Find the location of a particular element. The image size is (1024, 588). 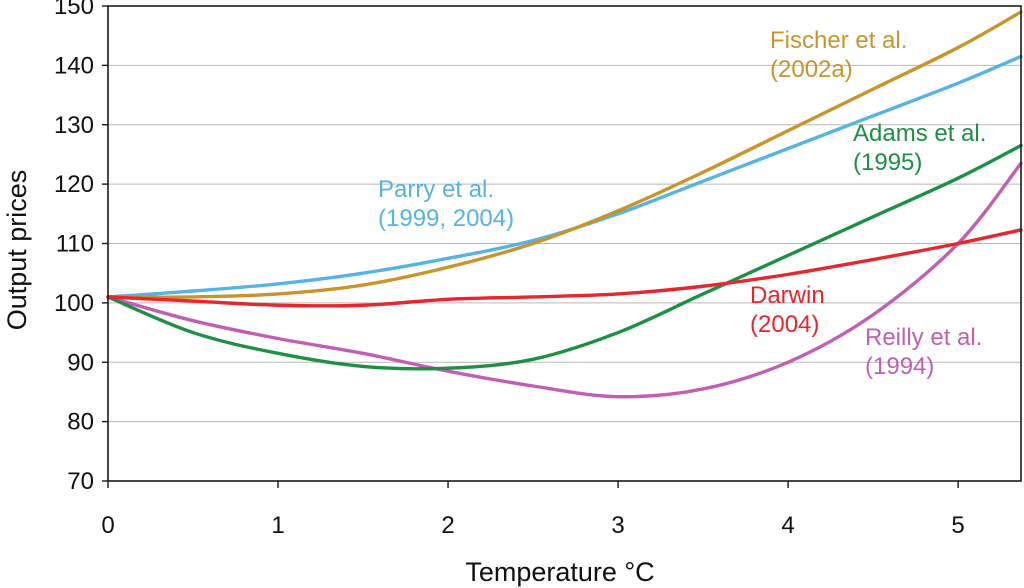

x-axis-ticks: 0 1 2 3 4 5 is located at coordinates (533, 510).